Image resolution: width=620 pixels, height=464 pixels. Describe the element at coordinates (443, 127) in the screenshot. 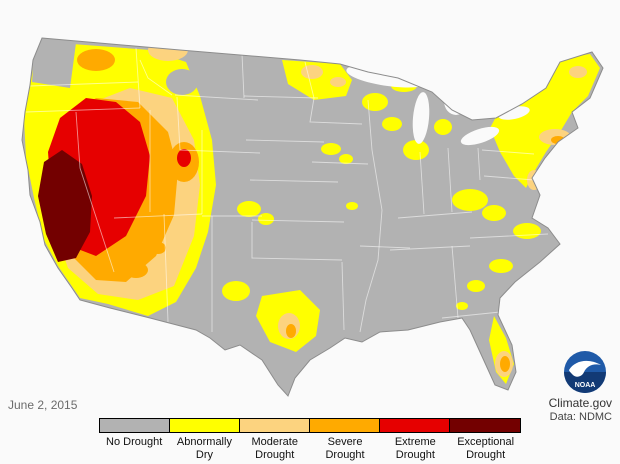

I see `drought-region-d0-michigan` at that location.